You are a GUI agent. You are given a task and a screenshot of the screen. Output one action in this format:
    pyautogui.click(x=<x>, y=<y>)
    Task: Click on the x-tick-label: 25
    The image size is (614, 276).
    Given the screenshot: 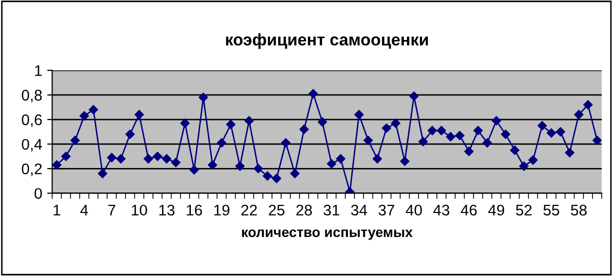 What is the action you would take?
    pyautogui.click(x=276, y=210)
    